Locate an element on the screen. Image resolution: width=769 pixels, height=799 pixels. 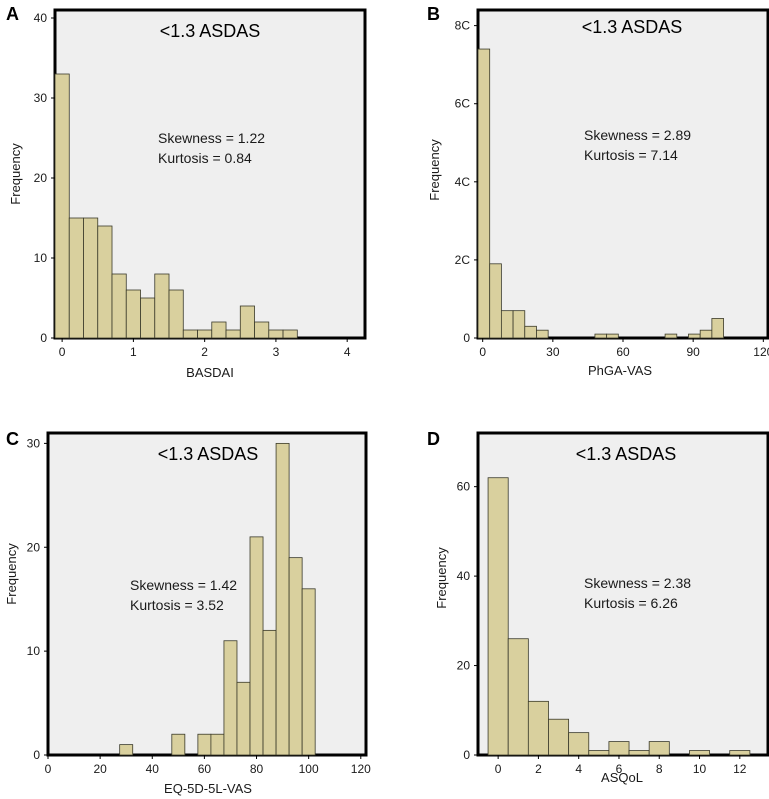
panel-a-skewness: Skewness = 1.22 is located at coordinates (211, 138).